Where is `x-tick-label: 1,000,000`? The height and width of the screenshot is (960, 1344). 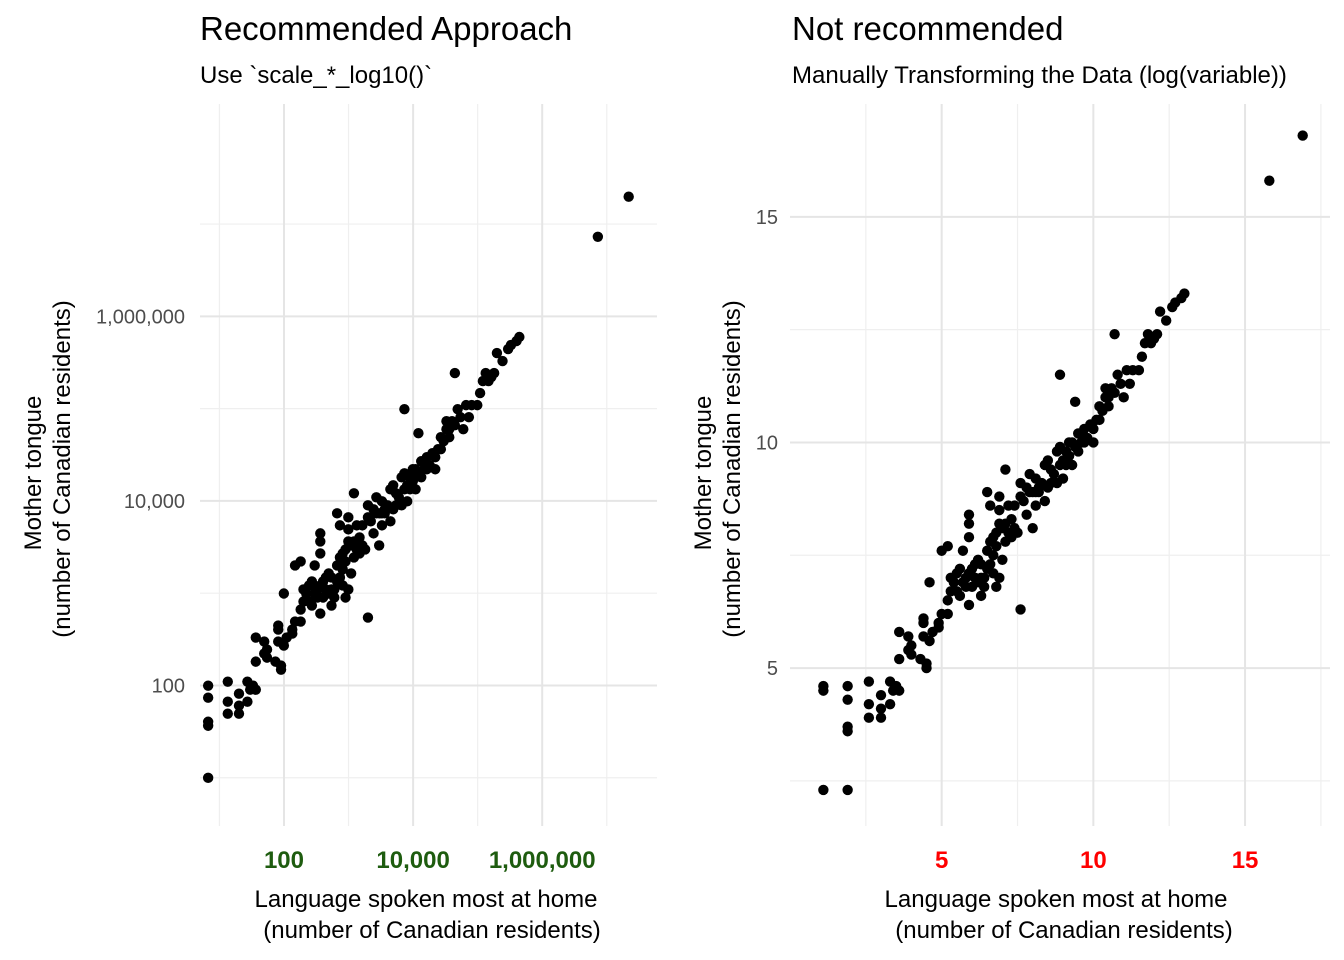
x-tick-label: 1,000,000 is located at coordinates (542, 860).